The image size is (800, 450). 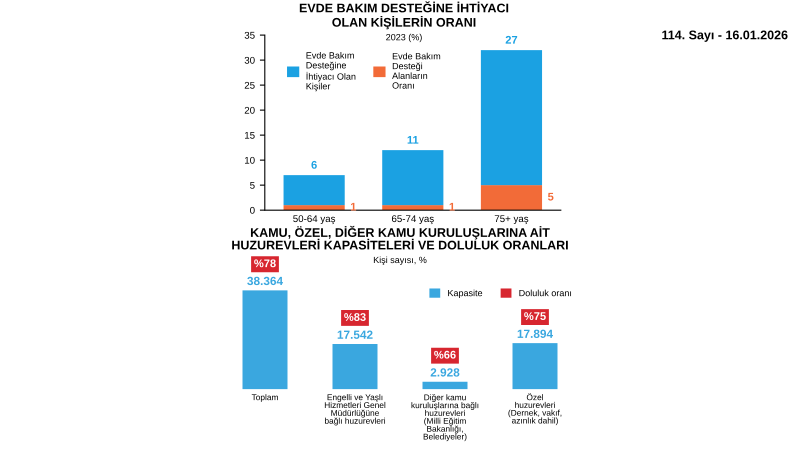 I want to click on y-tick-label: 35, so click(x=249, y=35).